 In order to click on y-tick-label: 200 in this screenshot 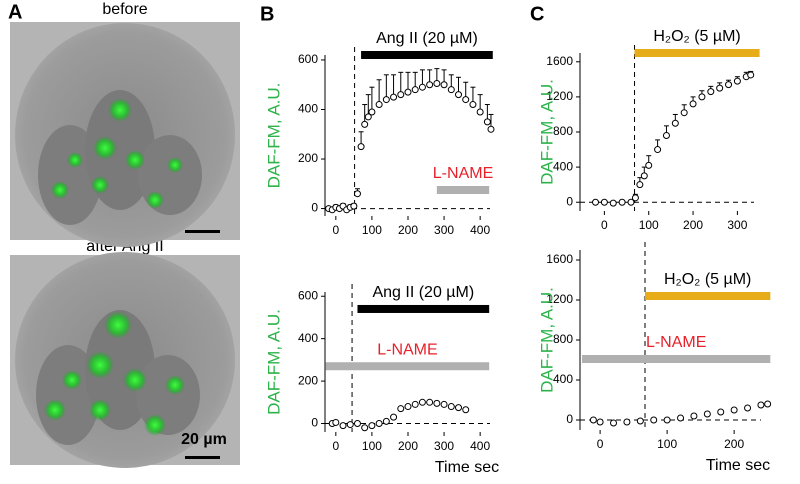, I will do `click(308, 158)`.